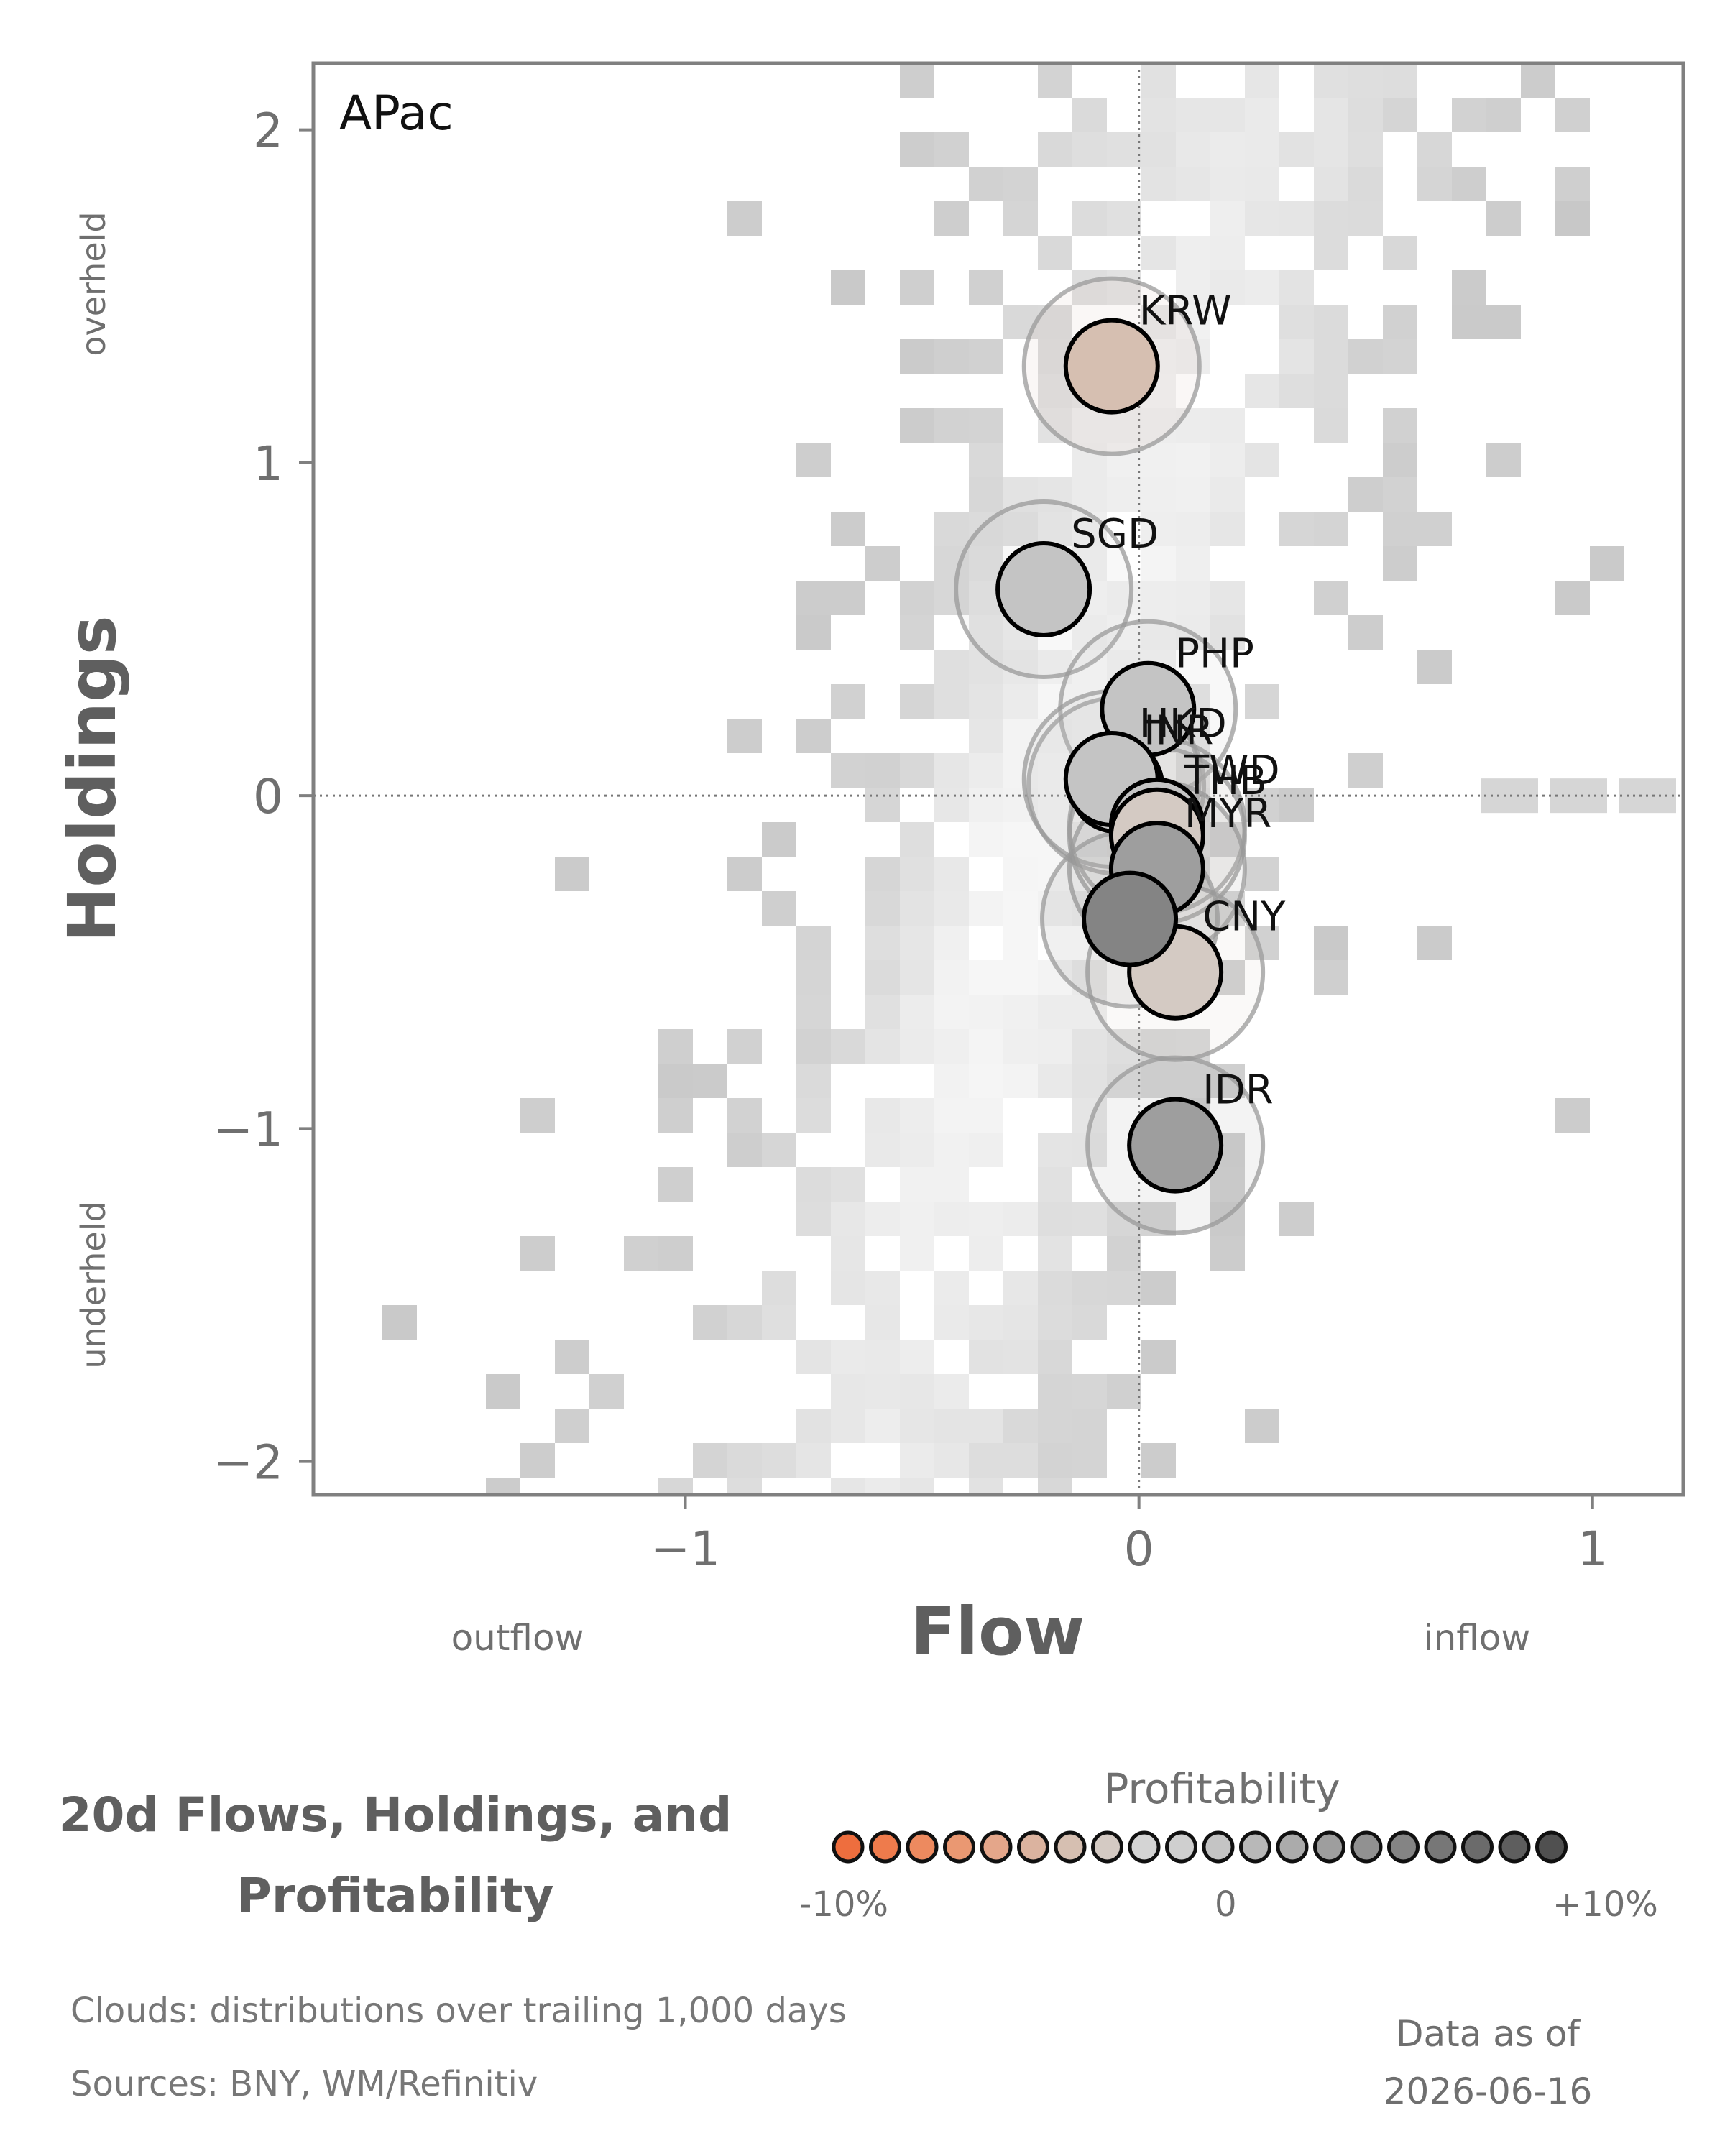 Image resolution: width=1725 pixels, height=2156 pixels. Describe the element at coordinates (1238, 1090) in the screenshot. I see `point-label: IDR` at that location.